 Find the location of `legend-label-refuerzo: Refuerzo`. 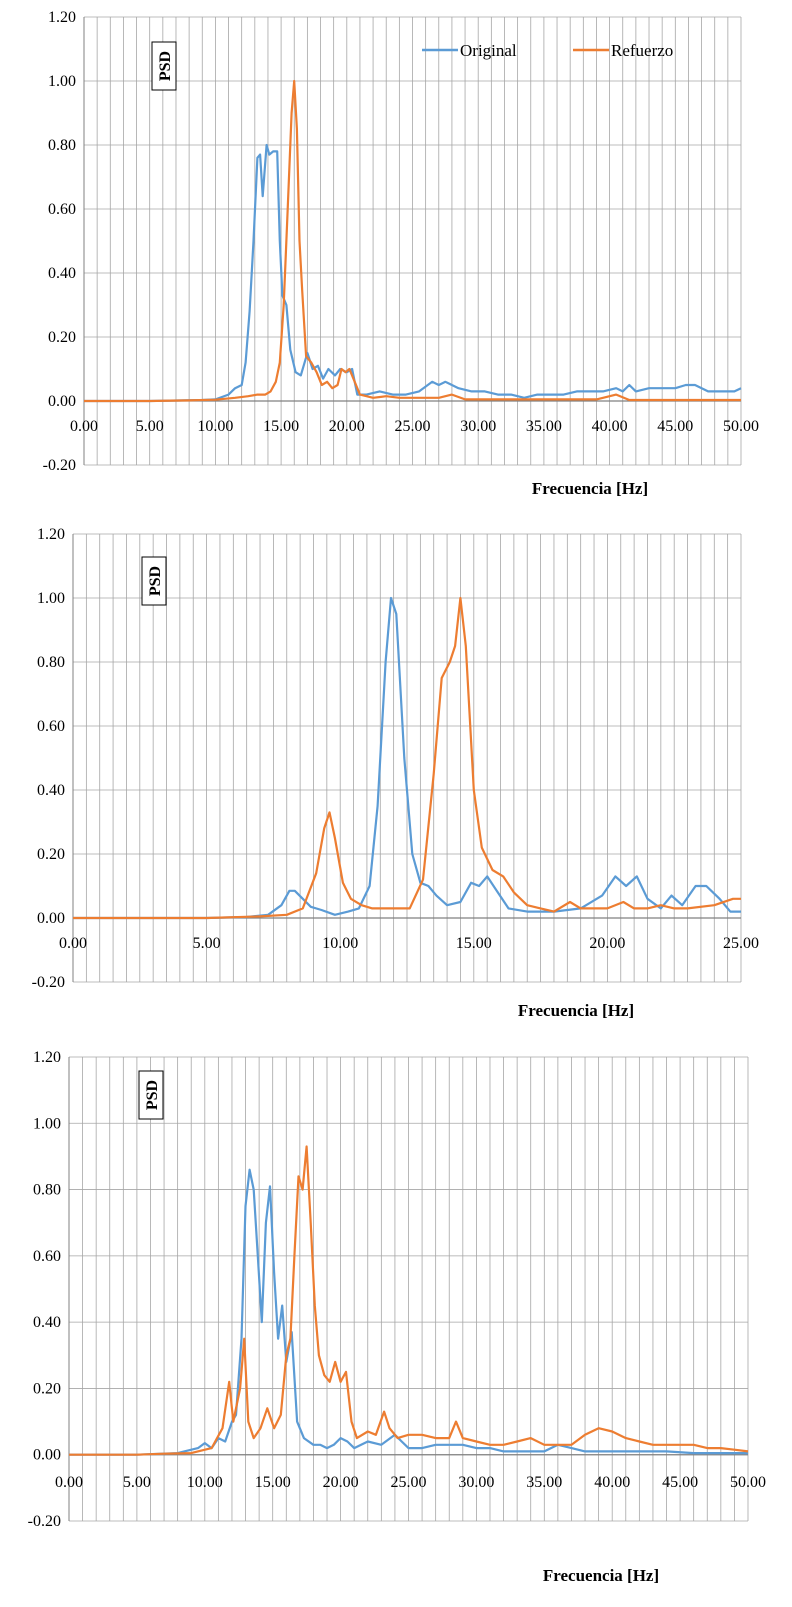

legend-label-refuerzo: Refuerzo is located at coordinates (642, 50).